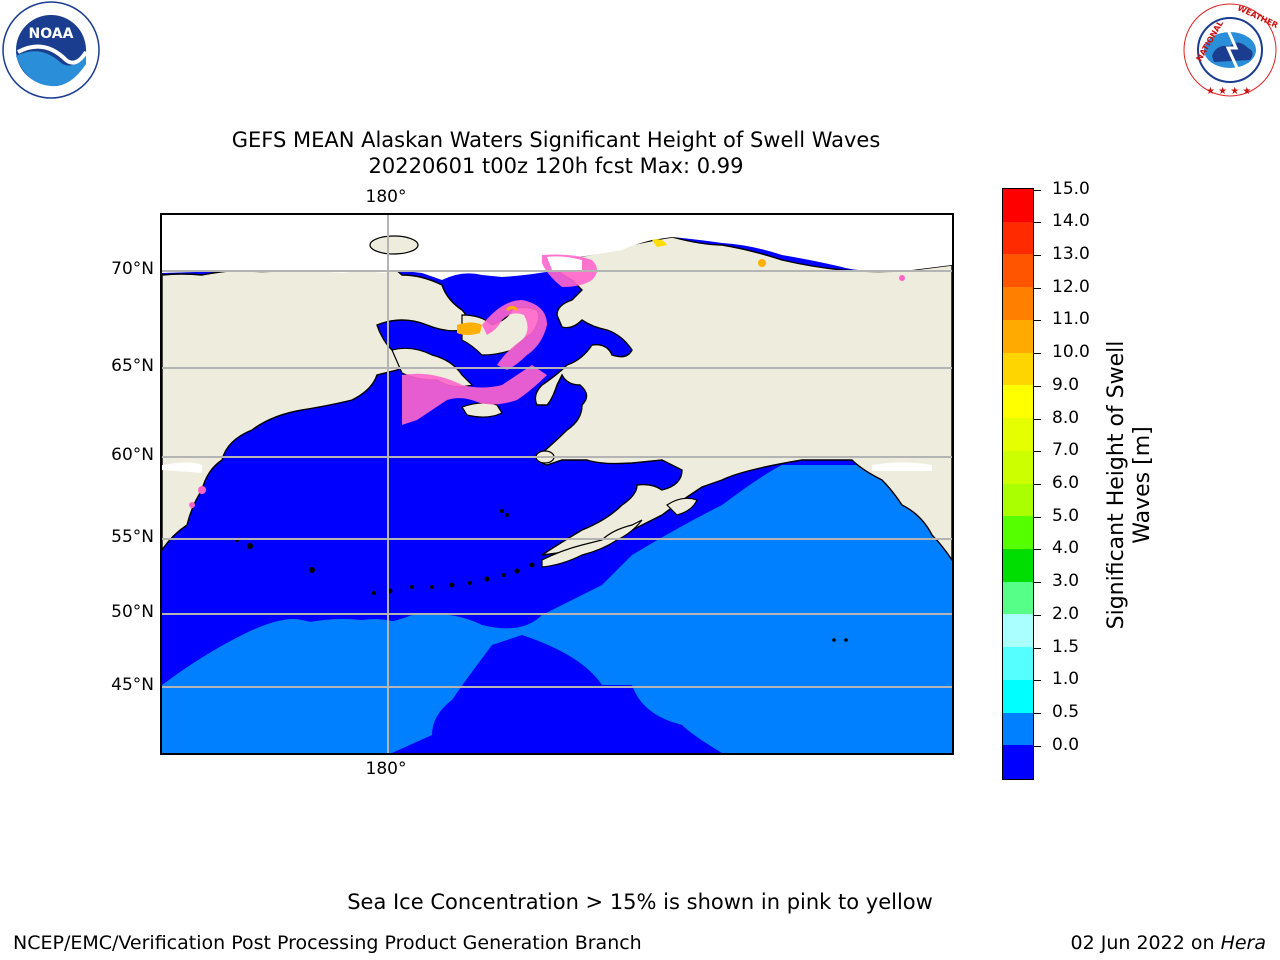  I want to click on colorbar-tick-label: 12.0, so click(1071, 286).